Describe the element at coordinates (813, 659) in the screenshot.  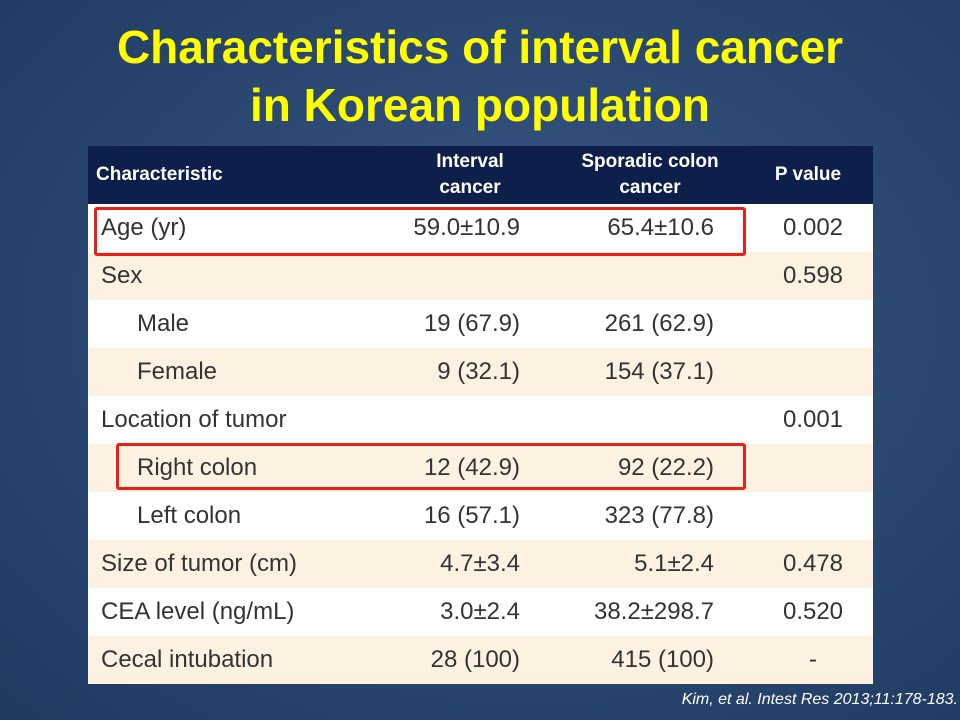
I see `p-value: -` at that location.